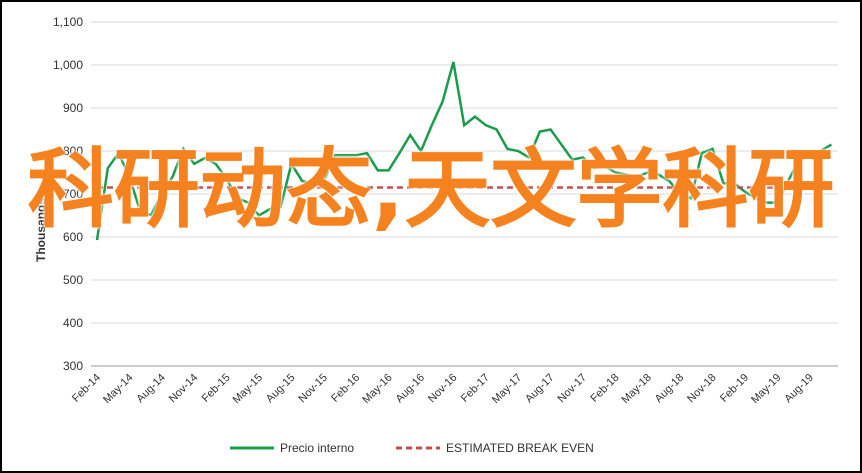  Describe the element at coordinates (73, 280) in the screenshot. I see `y-tick-label: 500` at that location.